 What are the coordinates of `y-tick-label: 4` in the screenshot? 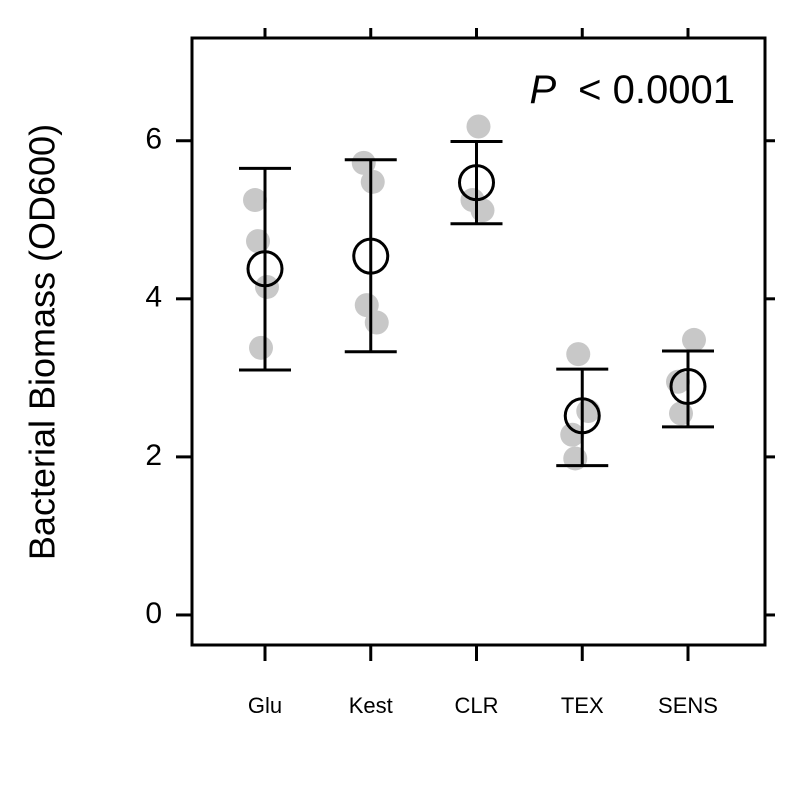 It's located at (153, 297).